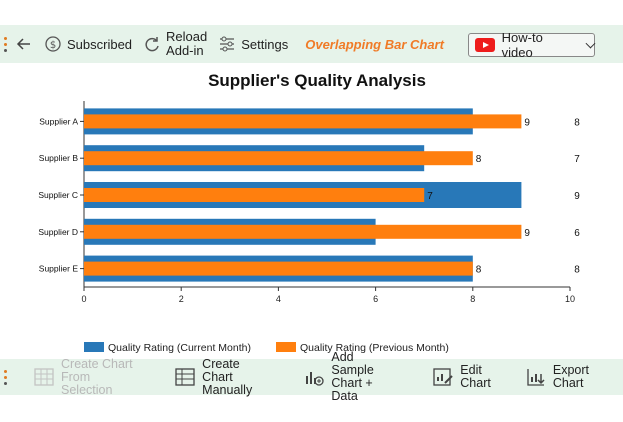 The image size is (623, 422). Describe the element at coordinates (59, 269) in the screenshot. I see `category-label: Supplier E` at that location.